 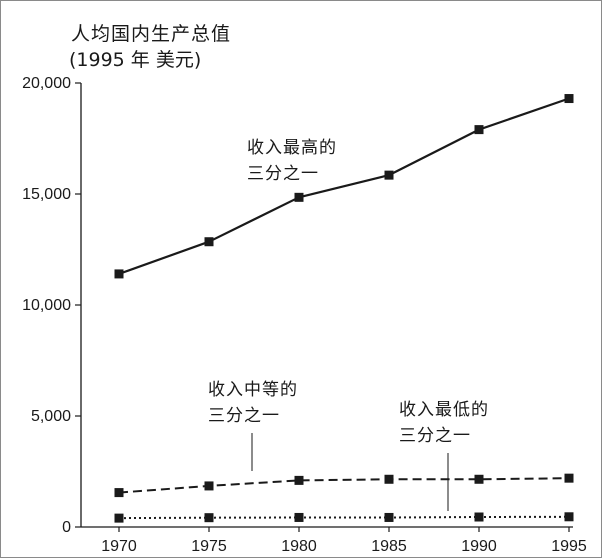 What do you see at coordinates (435, 436) in the screenshot?
I see `series-label-bottom: 三分之一` at bounding box center [435, 436].